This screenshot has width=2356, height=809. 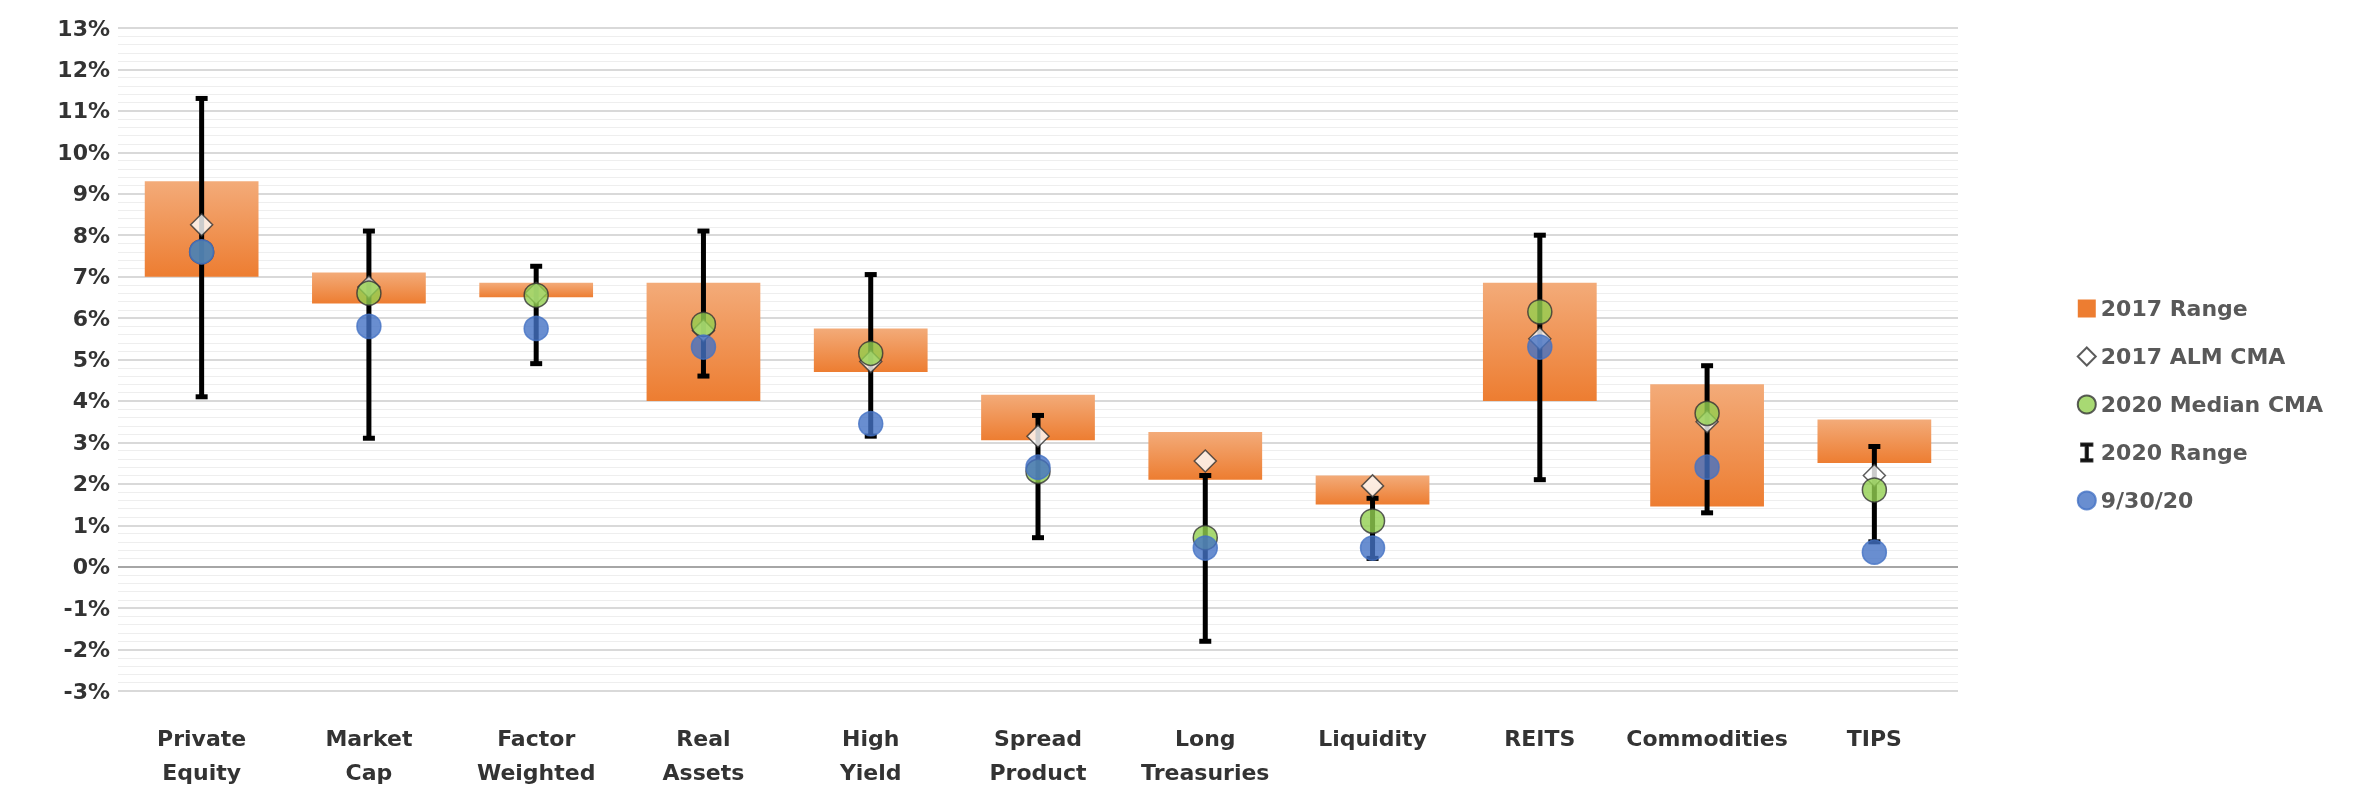 I want to click on y-tick-label: -1%, so click(x=86, y=608).